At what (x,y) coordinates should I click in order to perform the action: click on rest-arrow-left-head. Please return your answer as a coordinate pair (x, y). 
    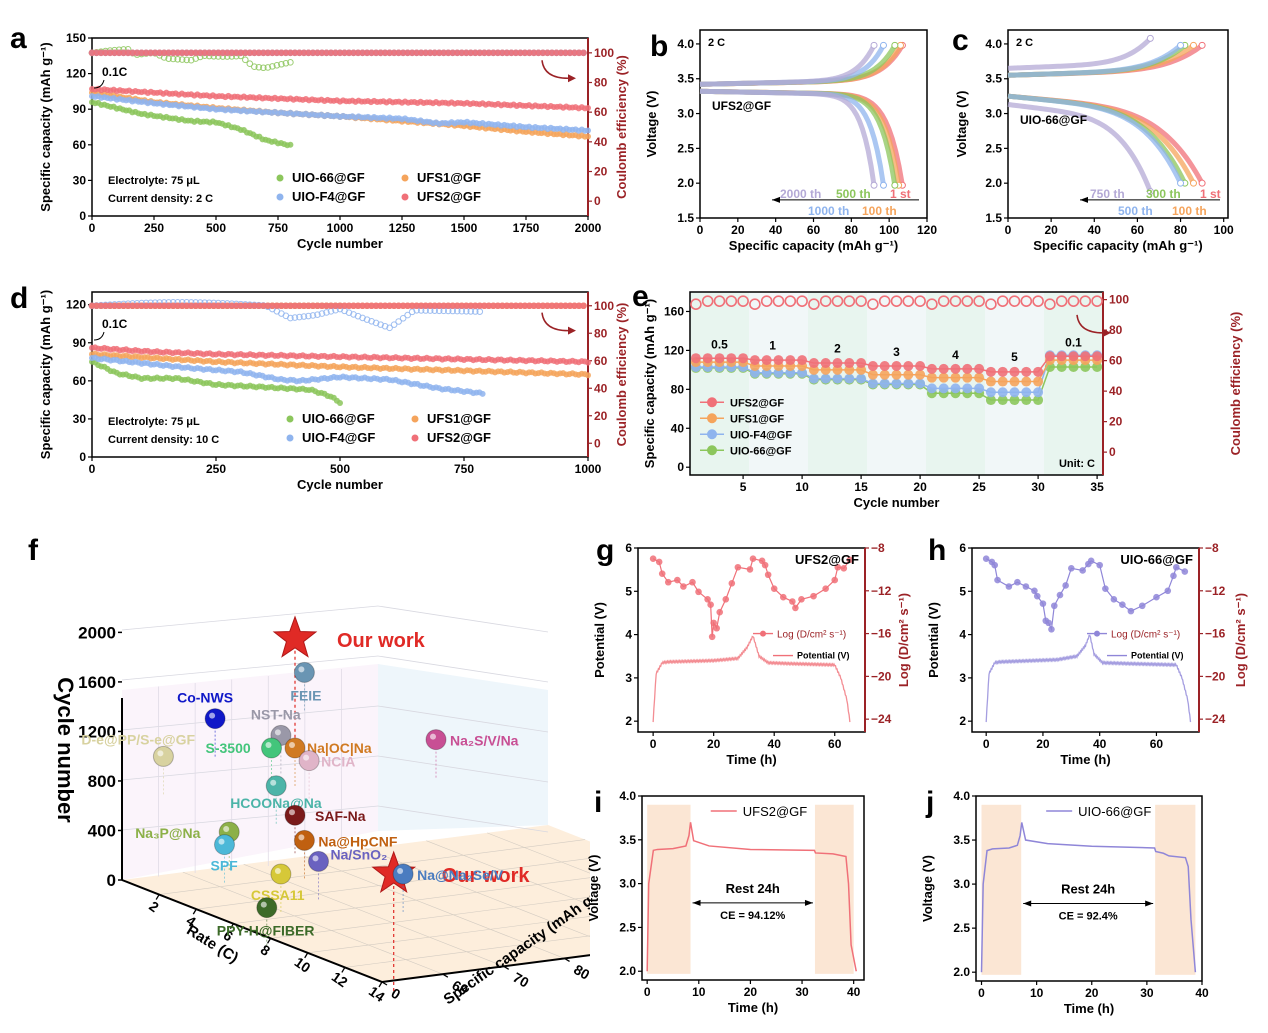
    Looking at the image, I should click on (696, 902).